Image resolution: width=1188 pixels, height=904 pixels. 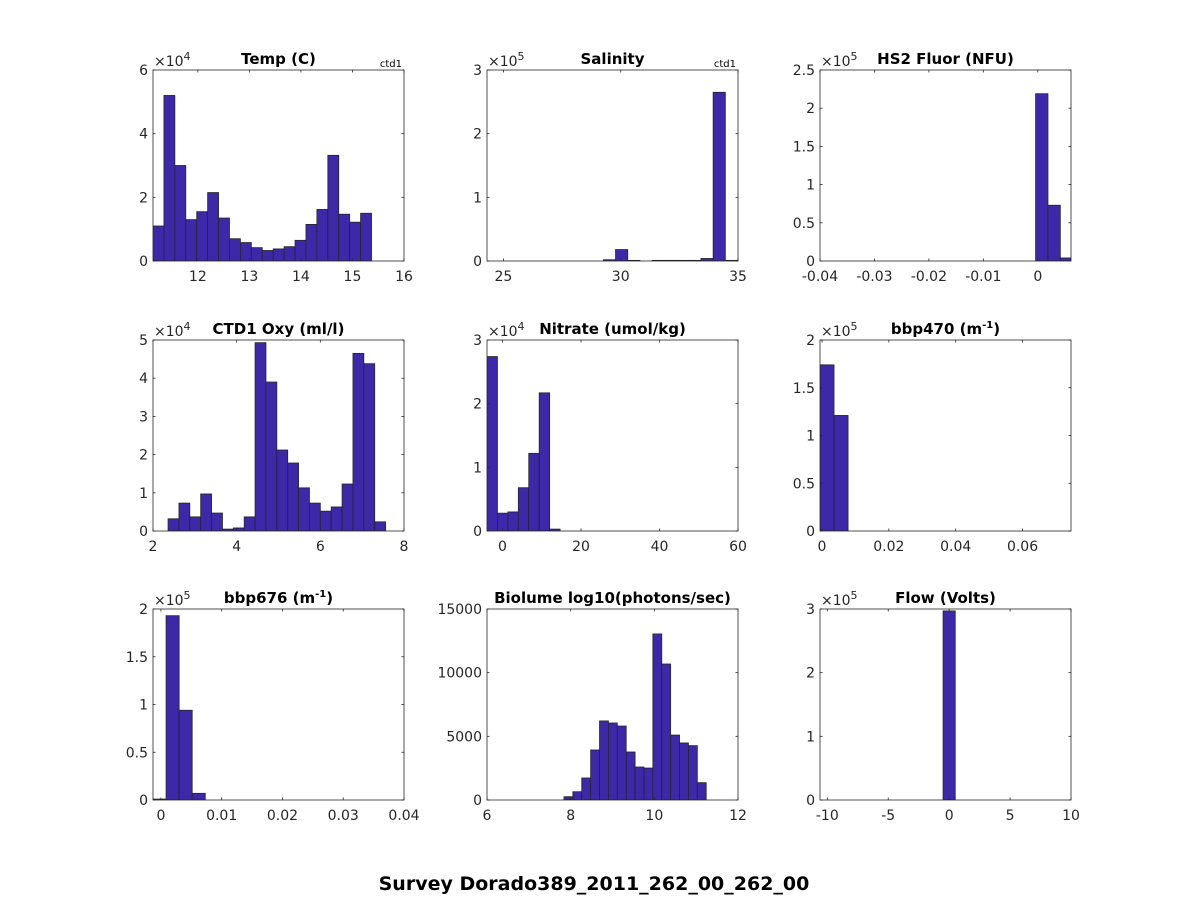 I want to click on x-tick-label: -10, so click(x=827, y=816).